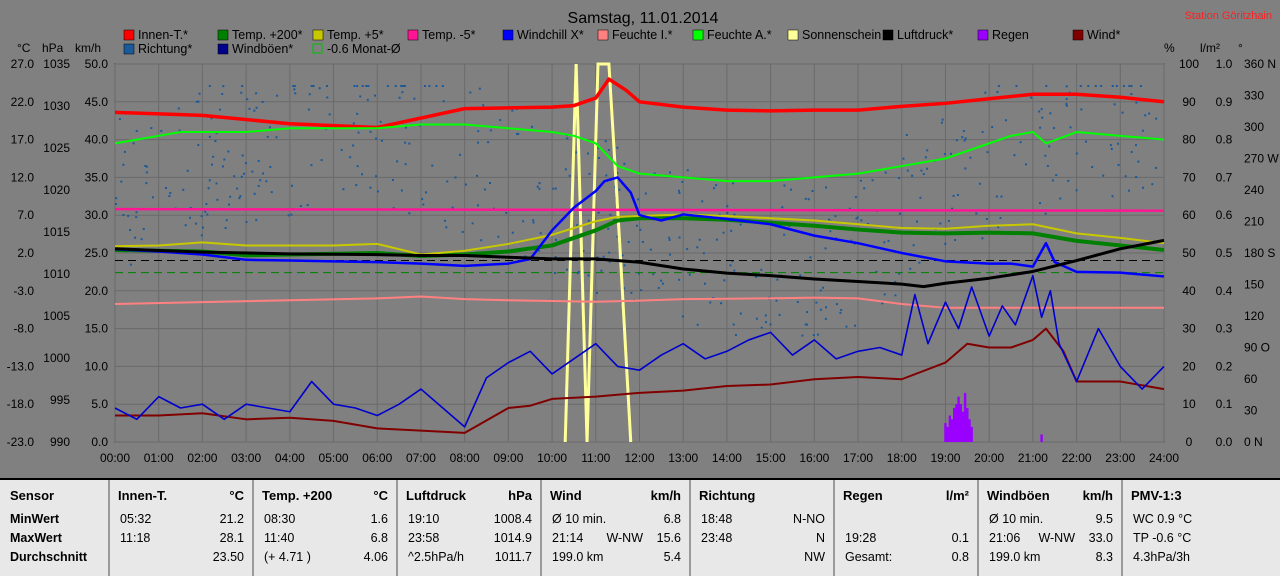 This screenshot has width=1280, height=576. What do you see at coordinates (642, 35) in the screenshot?
I see `legend-label: Feuchte I.*` at bounding box center [642, 35].